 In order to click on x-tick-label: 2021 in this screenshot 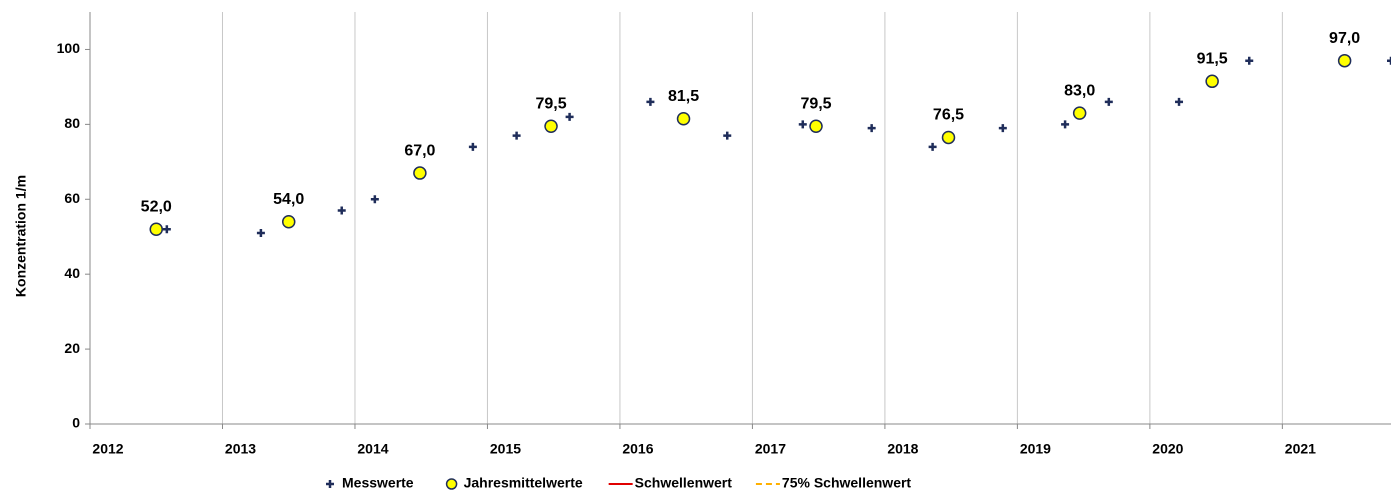, I will do `click(1300, 449)`.